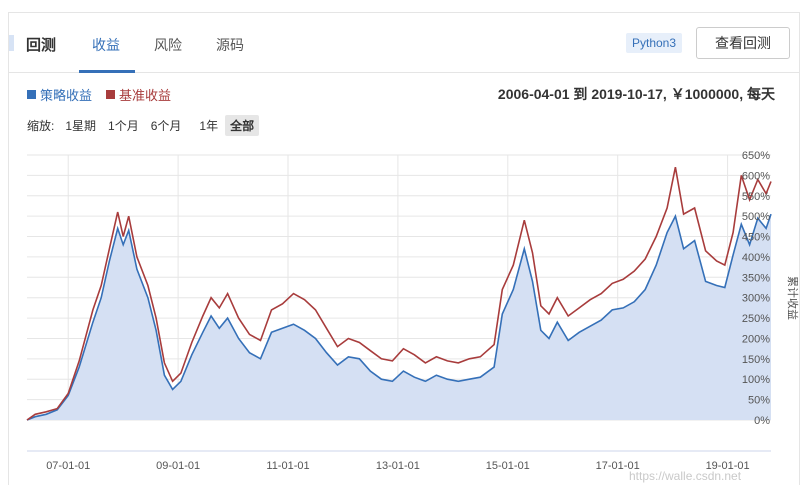 The image size is (807, 486). I want to click on legend-strategy-label: 策略收益, so click(66, 95).